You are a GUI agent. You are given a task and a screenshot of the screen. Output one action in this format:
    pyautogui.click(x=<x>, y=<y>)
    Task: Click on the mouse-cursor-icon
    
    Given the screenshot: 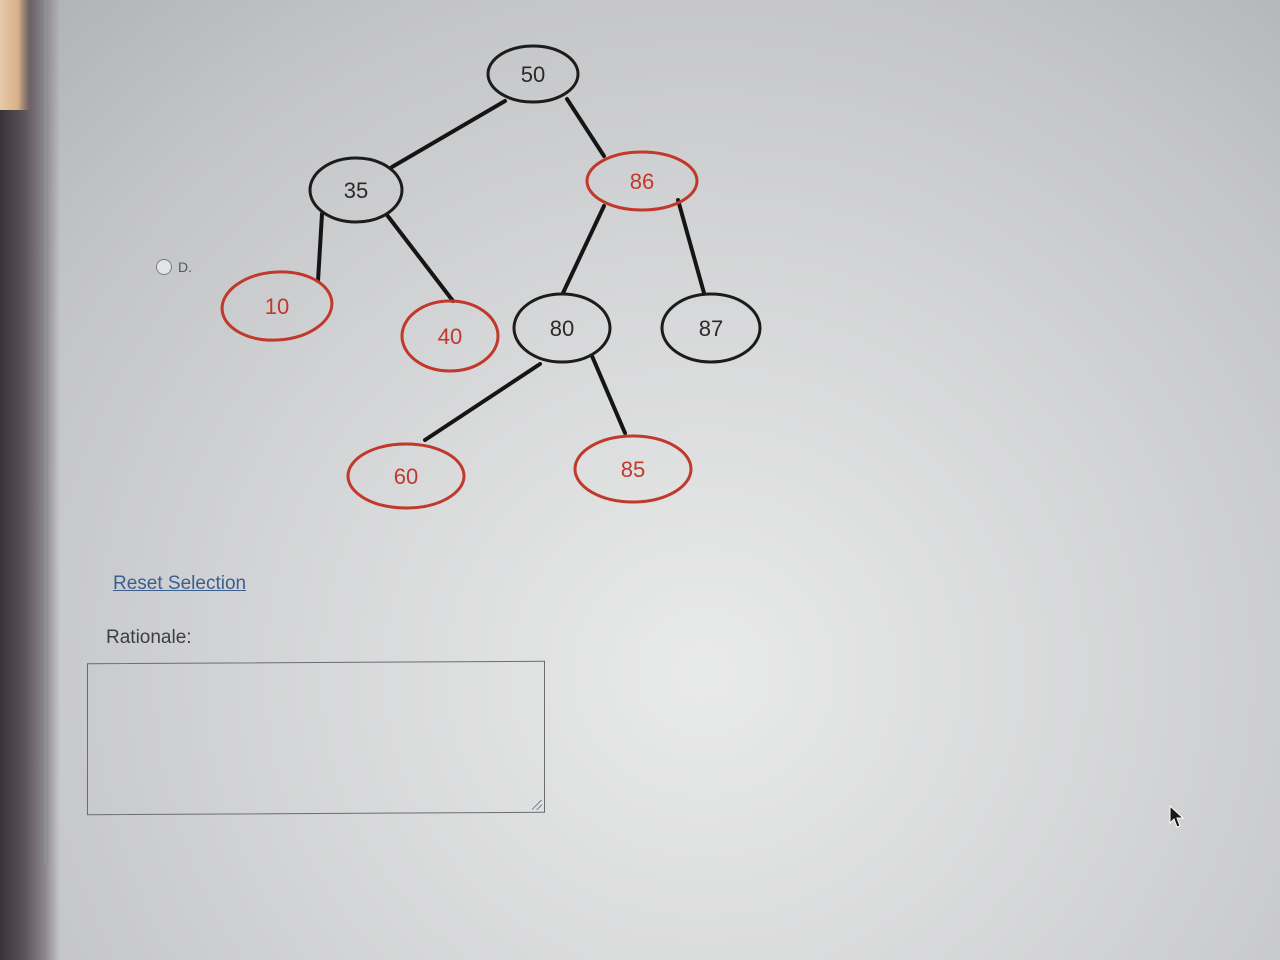 What is the action you would take?
    pyautogui.click(x=1177, y=816)
    